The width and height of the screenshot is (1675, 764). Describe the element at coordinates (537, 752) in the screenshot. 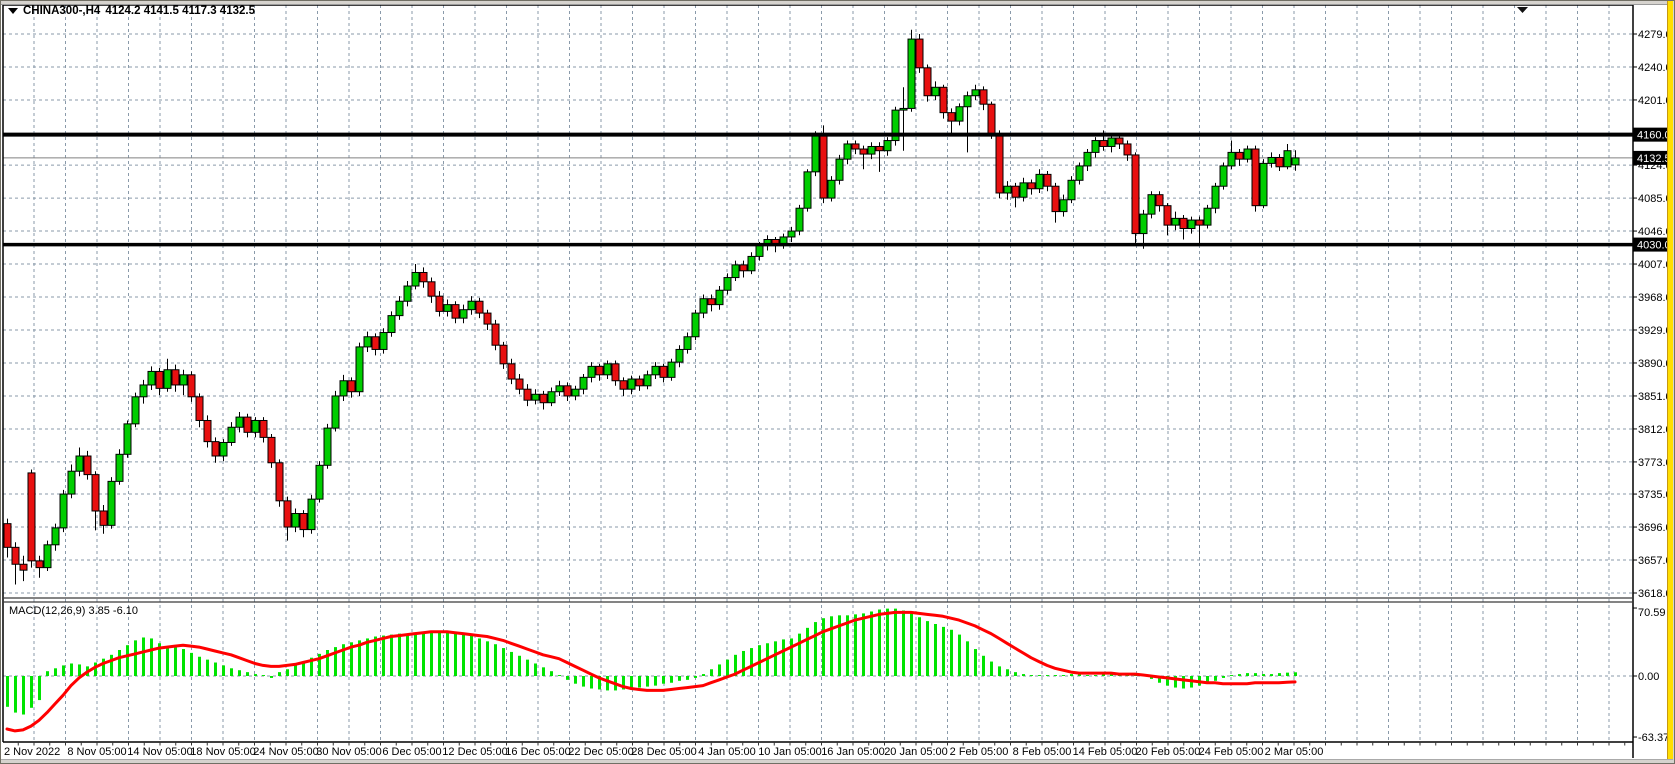

I see `time-axis-label: 16 Dec 05:00` at that location.